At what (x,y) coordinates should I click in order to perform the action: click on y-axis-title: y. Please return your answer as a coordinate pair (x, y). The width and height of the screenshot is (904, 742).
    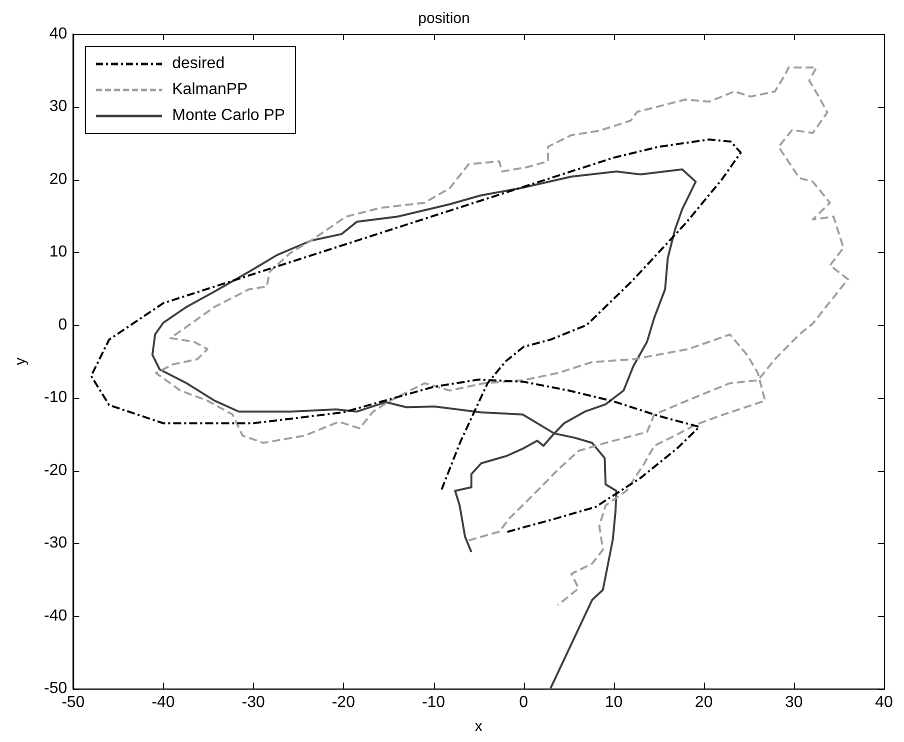
    Looking at the image, I should click on (21, 361).